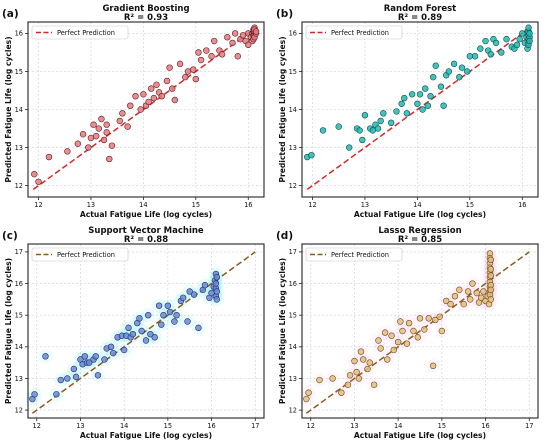 This screenshot has height=441, width=550. Describe the element at coordinates (420, 9) in the screenshot. I see `panel-title: Random Forest` at that location.